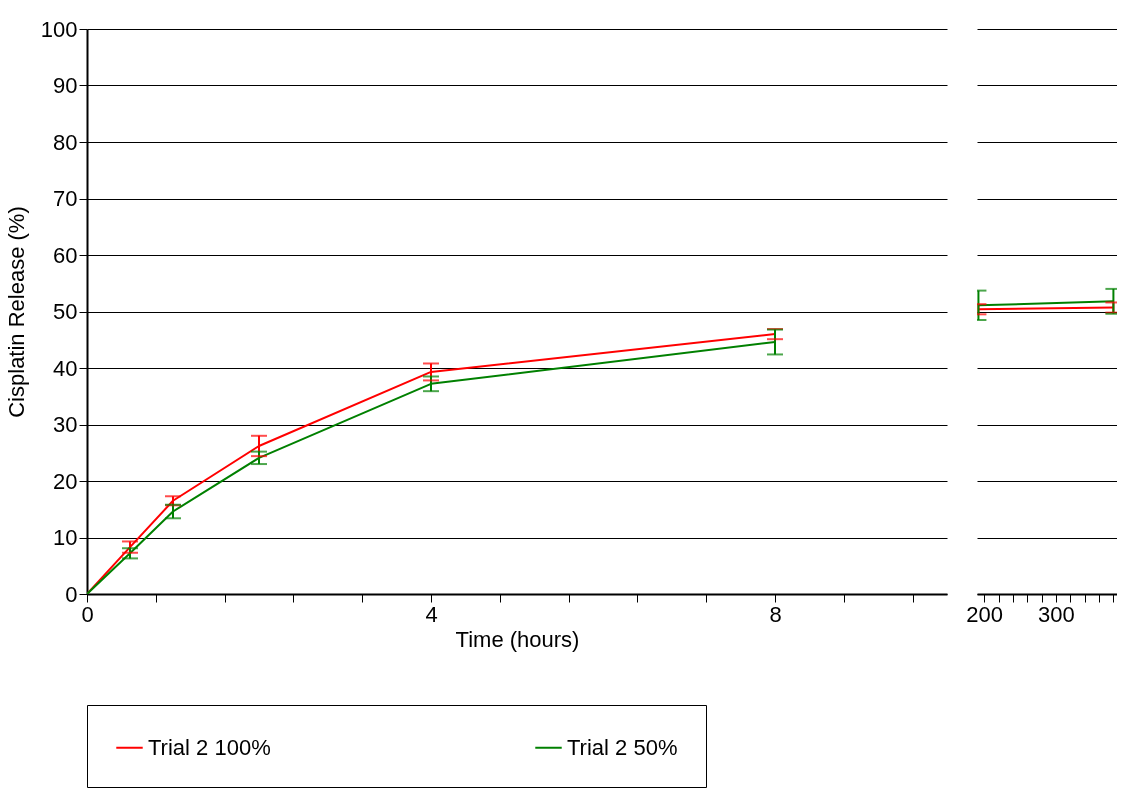 This screenshot has width=1146, height=811. What do you see at coordinates (431, 614) in the screenshot?
I see `x-tick-label: 4` at bounding box center [431, 614].